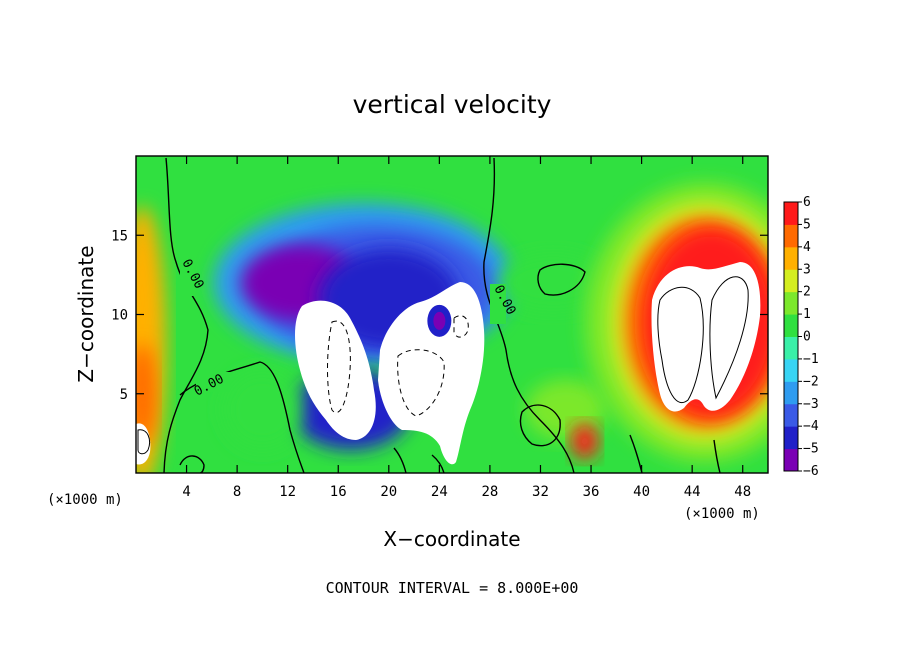 The image size is (904, 654). I want to click on x-axis-title: X−coordinate, so click(451, 539).